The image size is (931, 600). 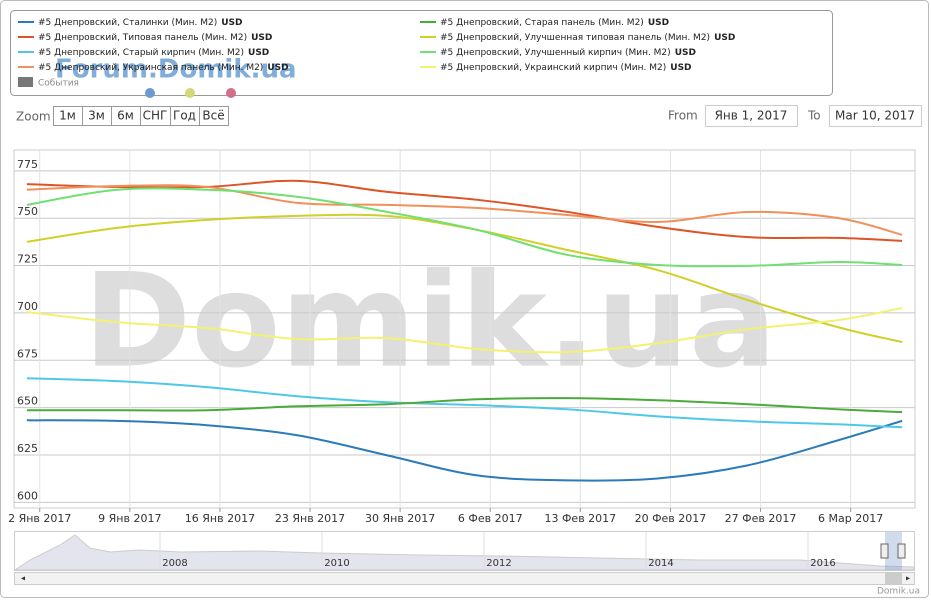 I want to click on to-input, so click(x=875, y=116).